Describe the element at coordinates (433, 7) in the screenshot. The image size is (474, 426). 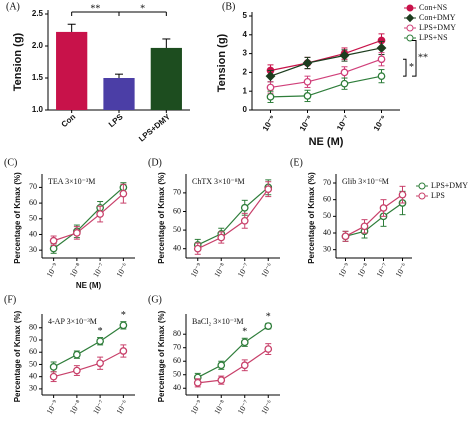
I see `legend-label: Con+NS` at that location.